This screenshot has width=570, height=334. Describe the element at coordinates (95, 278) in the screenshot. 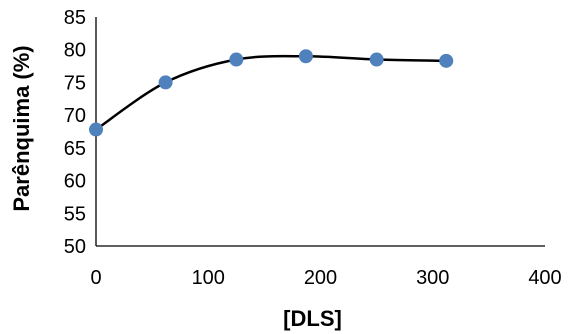

I see `x-tick-label: 0` at that location.